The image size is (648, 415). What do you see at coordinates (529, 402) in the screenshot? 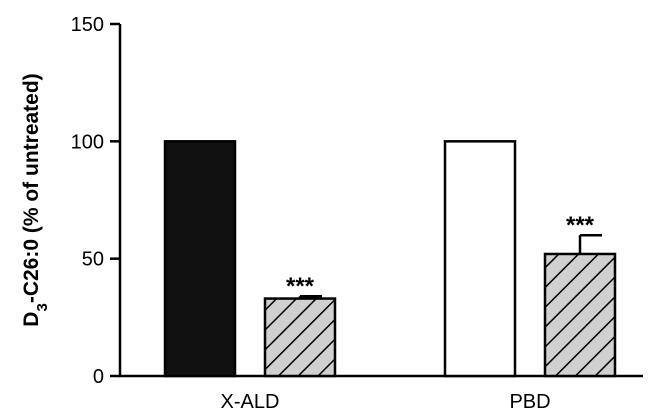
I see `x-tick-label: PBD` at bounding box center [529, 402].